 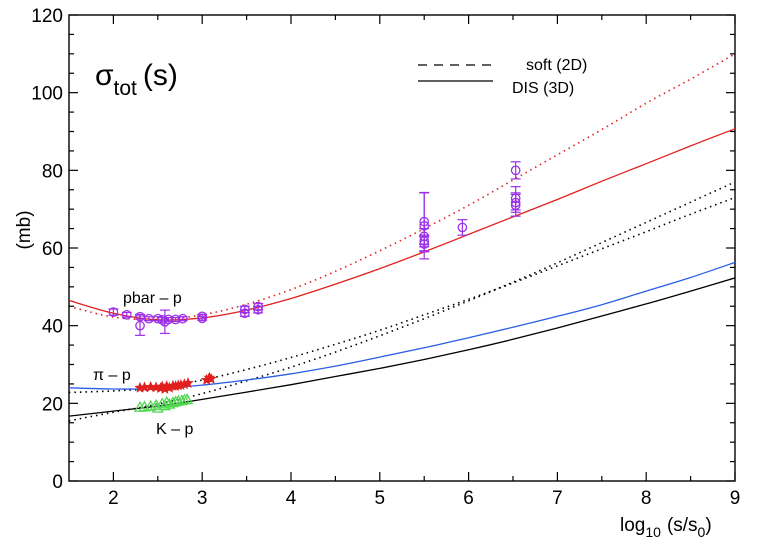 What do you see at coordinates (152, 298) in the screenshot?
I see `annotation-pbar-p: pbar – p` at bounding box center [152, 298].